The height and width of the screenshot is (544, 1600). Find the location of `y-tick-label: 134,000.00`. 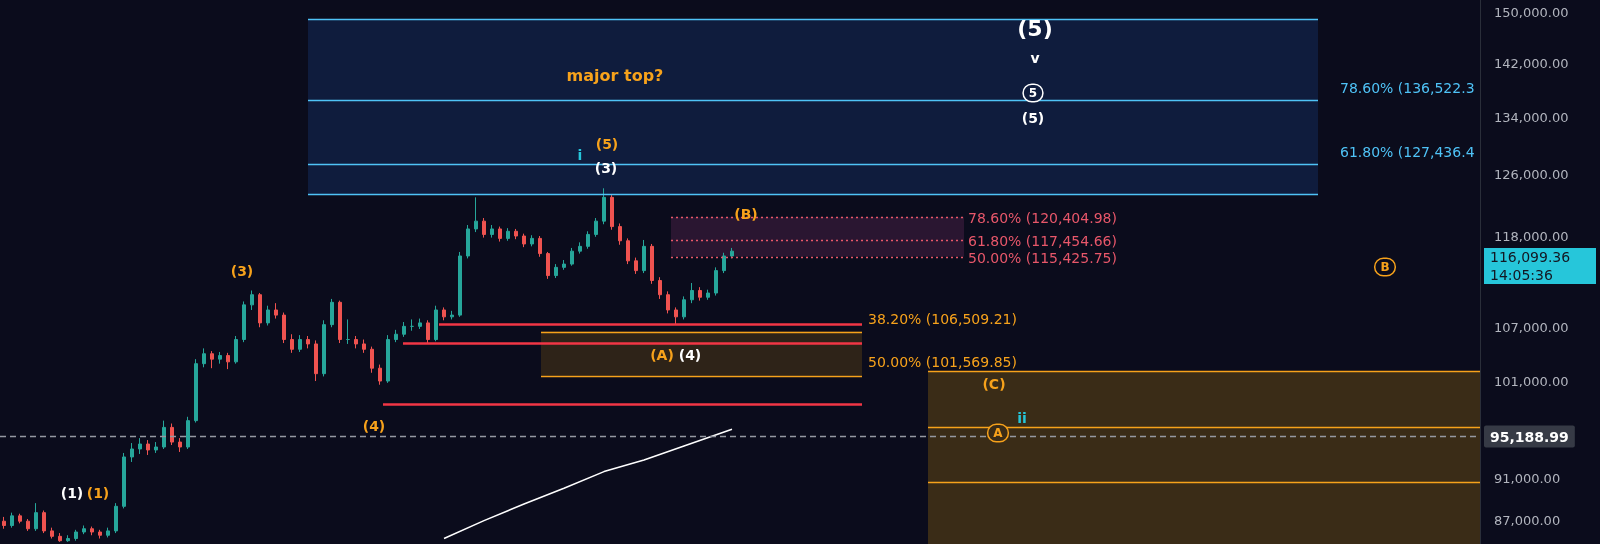

y-tick-label: 134,000.00 is located at coordinates (1531, 117).